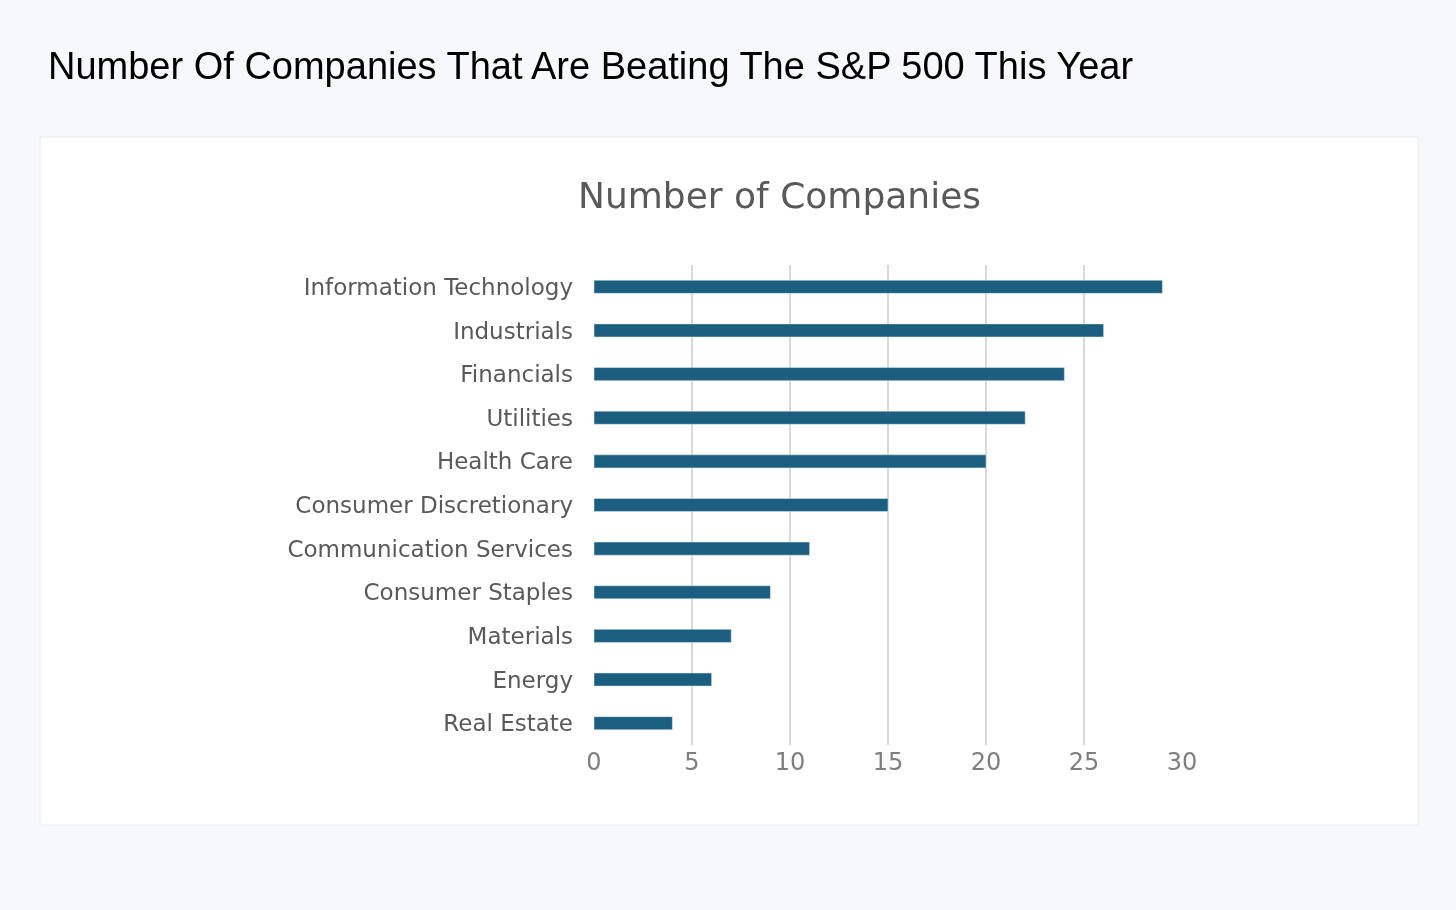 The width and height of the screenshot is (1456, 910). What do you see at coordinates (888, 762) in the screenshot?
I see `x-tick-label: 15` at bounding box center [888, 762].